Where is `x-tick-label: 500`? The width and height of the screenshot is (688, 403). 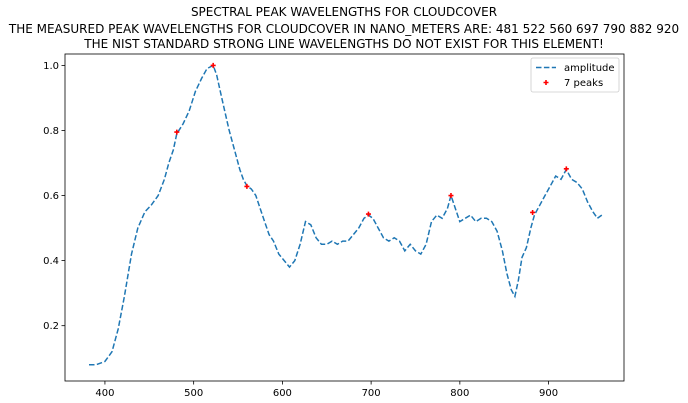
x-tick-label: 500 is located at coordinates (193, 393).